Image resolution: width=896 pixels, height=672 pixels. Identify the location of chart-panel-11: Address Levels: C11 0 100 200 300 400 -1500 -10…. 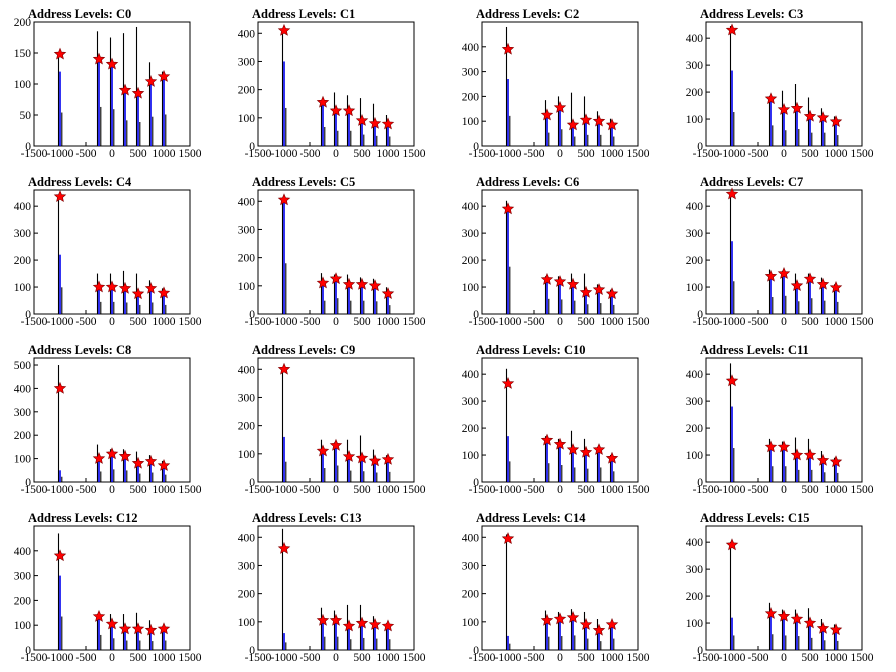
(780, 419).